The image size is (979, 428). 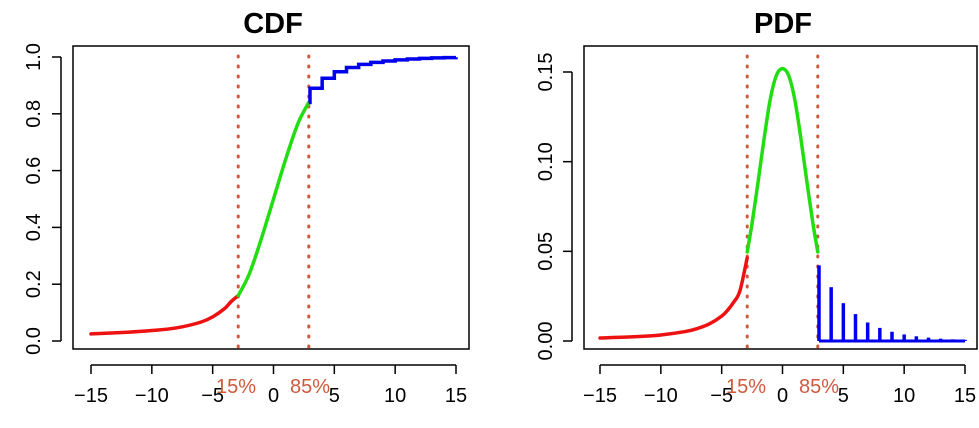 What do you see at coordinates (273, 199) in the screenshot?
I see `cdf-series-green` at bounding box center [273, 199].